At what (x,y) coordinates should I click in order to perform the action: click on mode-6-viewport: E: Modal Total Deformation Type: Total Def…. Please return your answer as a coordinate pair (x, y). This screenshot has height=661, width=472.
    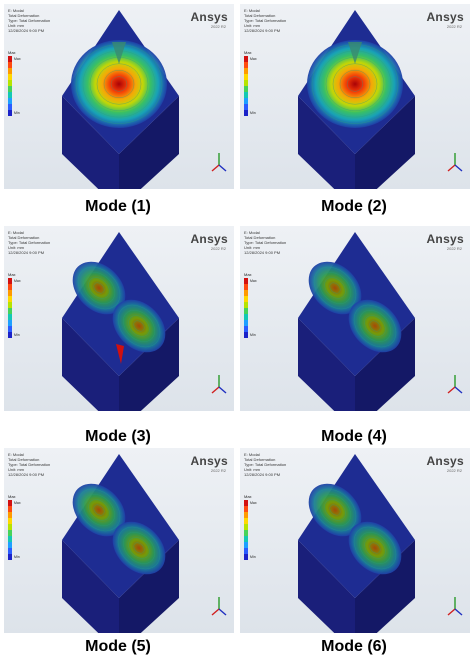
    Looking at the image, I should click on (355, 540).